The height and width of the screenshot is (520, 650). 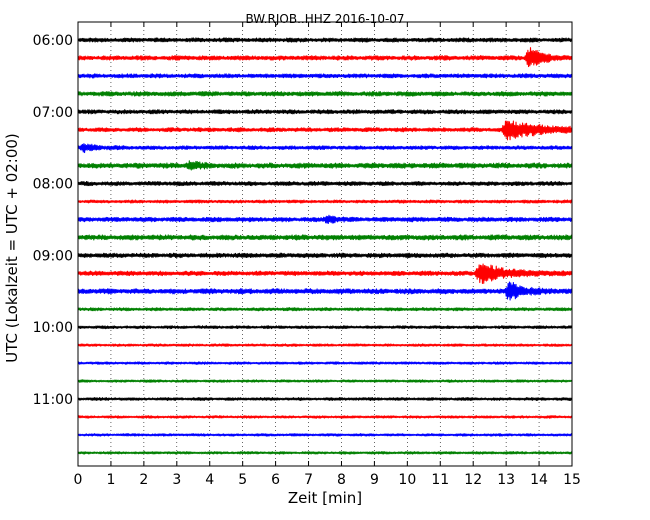 I want to click on x-tick-label: 0, so click(x=78, y=480).